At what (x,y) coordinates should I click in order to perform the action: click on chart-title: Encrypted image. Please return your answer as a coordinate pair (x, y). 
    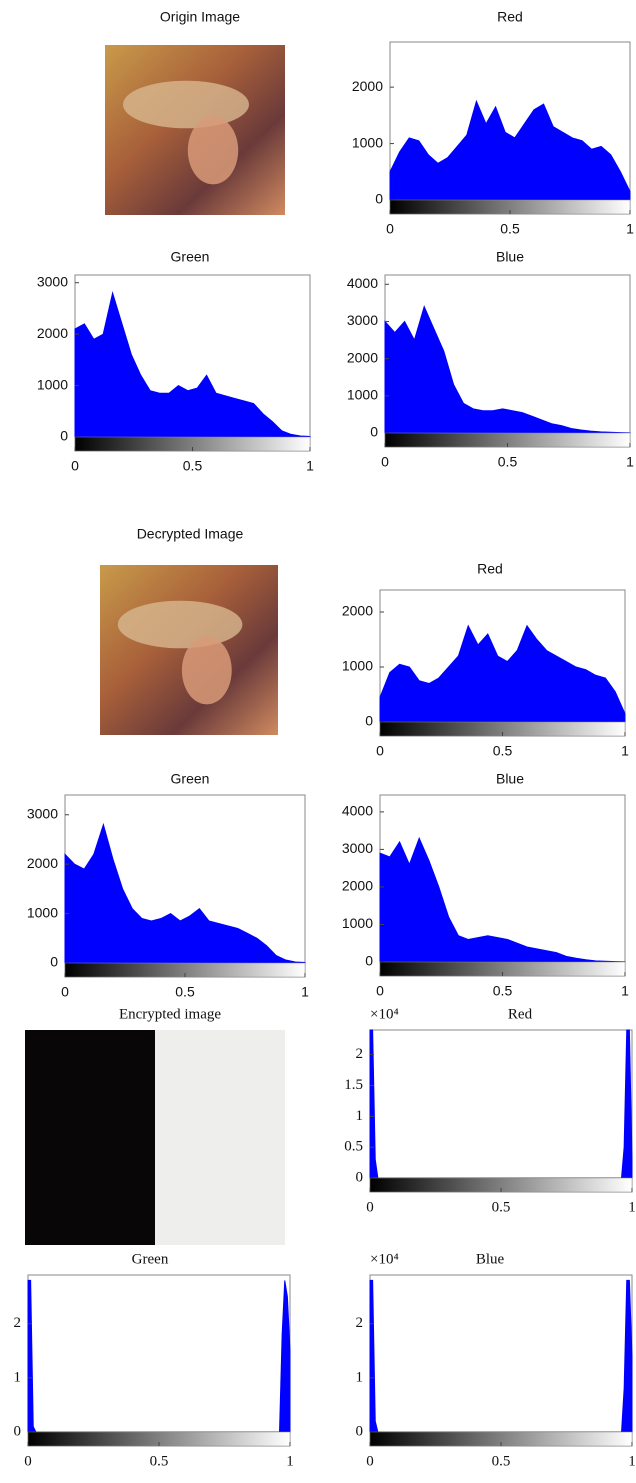
    Looking at the image, I should click on (170, 1014).